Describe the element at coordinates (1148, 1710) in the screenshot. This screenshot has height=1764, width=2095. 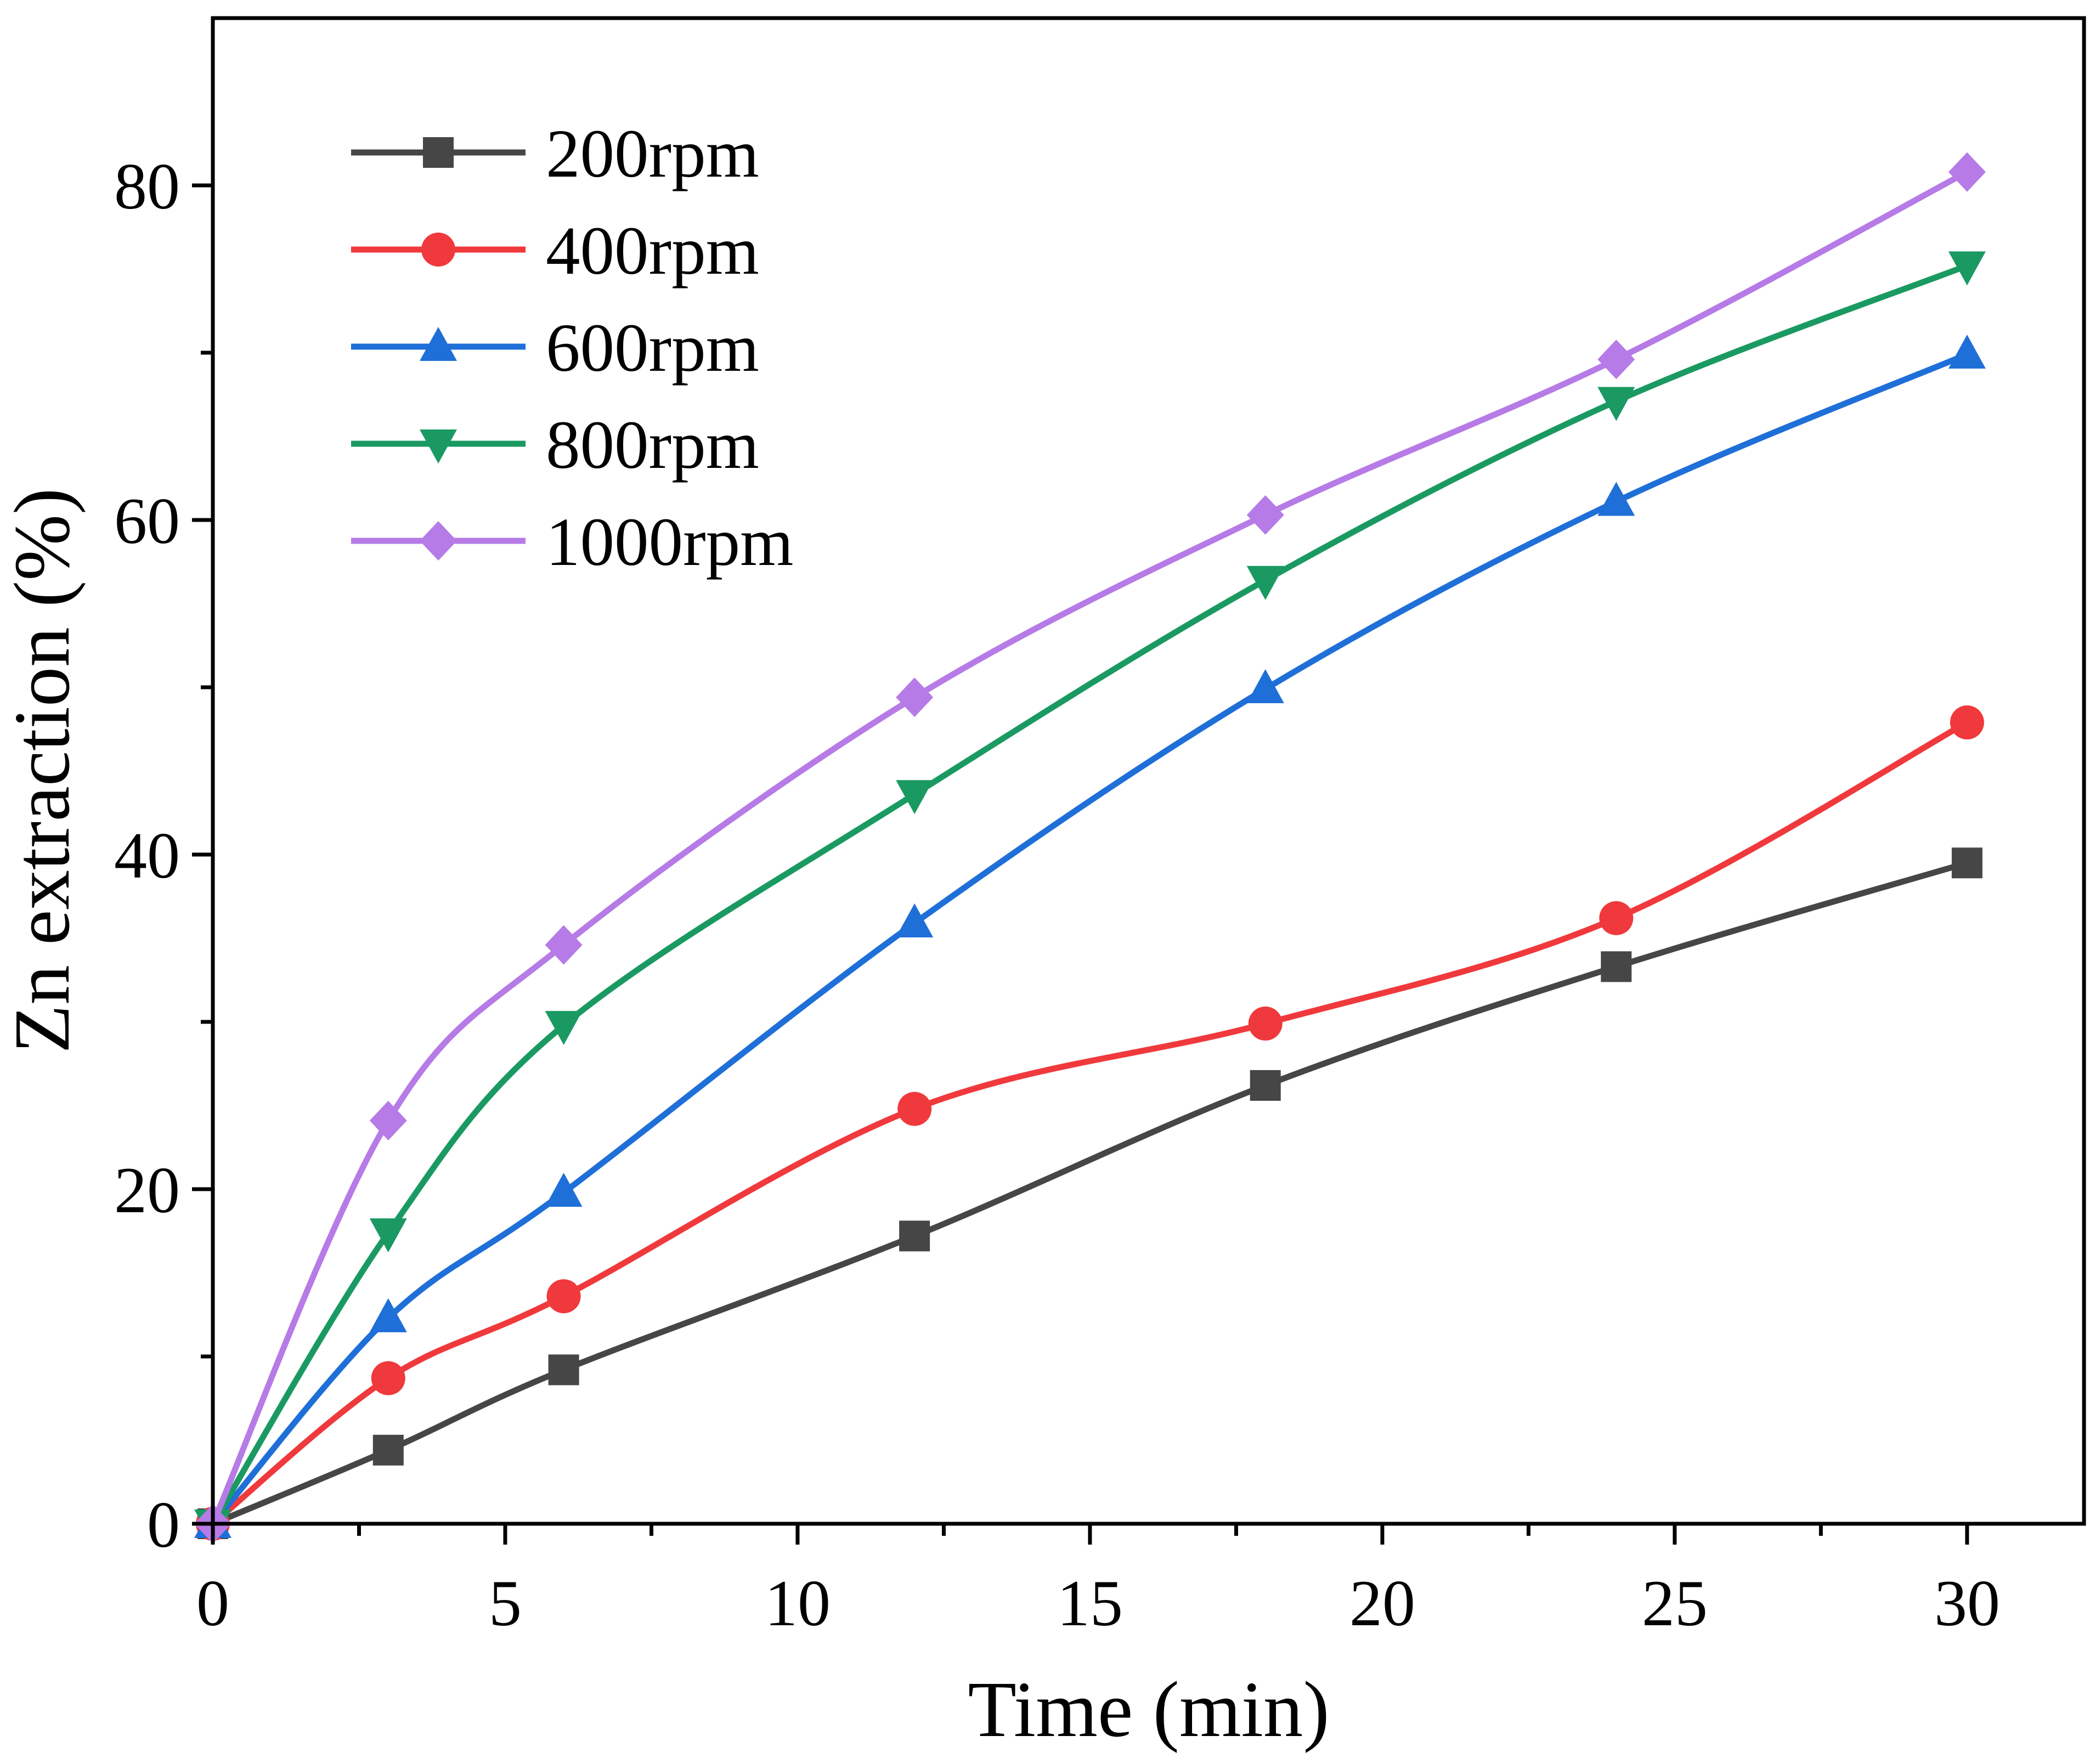
I see `x-axis-title: Time (min)` at that location.